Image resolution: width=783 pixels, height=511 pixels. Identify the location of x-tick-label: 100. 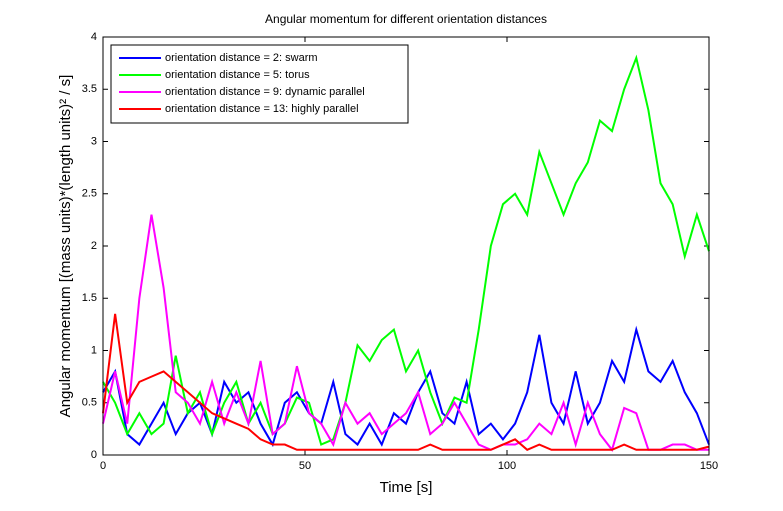
(507, 466).